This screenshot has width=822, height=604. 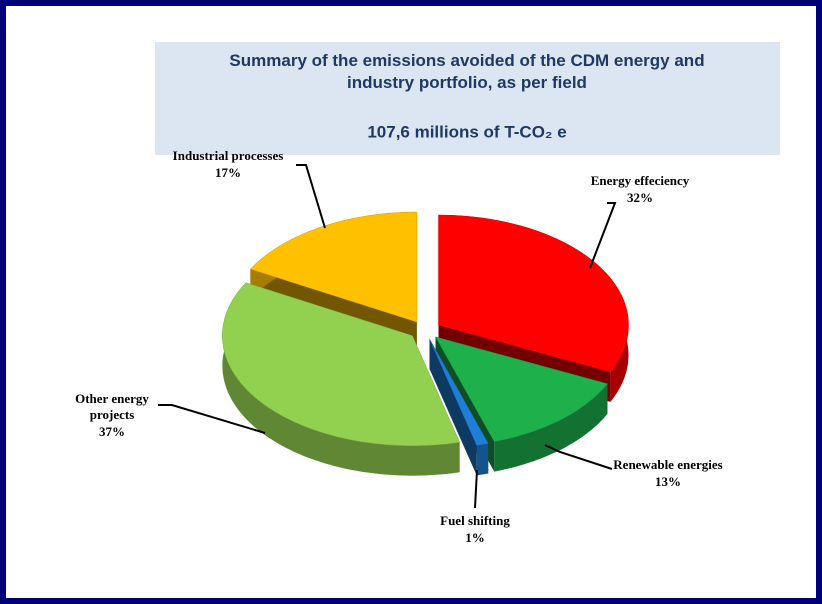 I want to click on slice-value: 13%, so click(x=668, y=481).